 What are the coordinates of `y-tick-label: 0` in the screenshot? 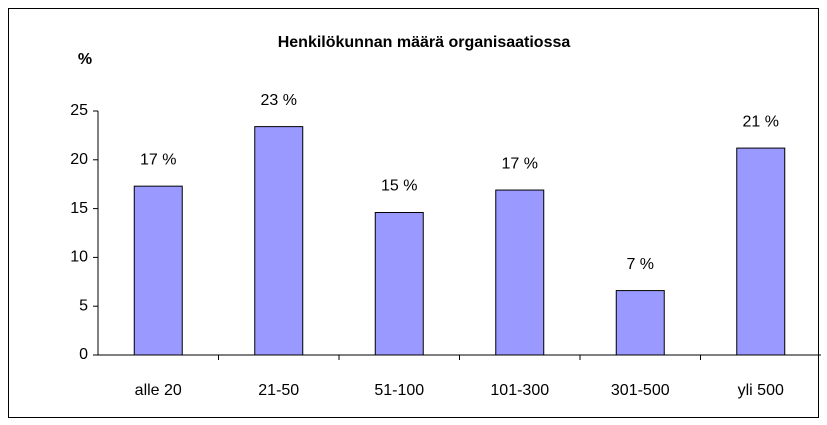 It's located at (83, 354).